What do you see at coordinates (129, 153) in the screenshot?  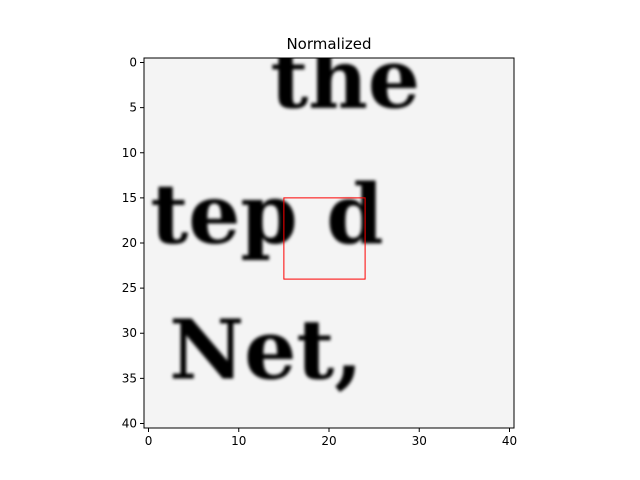 I see `y-tick-label: 10` at bounding box center [129, 153].